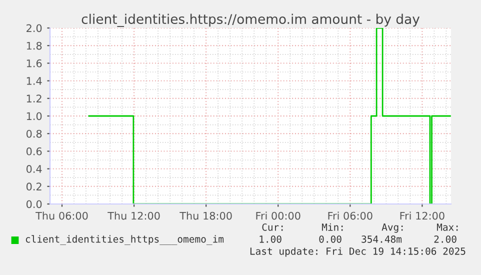  I want to click on y-tick-label: 1.0, so click(34, 116).